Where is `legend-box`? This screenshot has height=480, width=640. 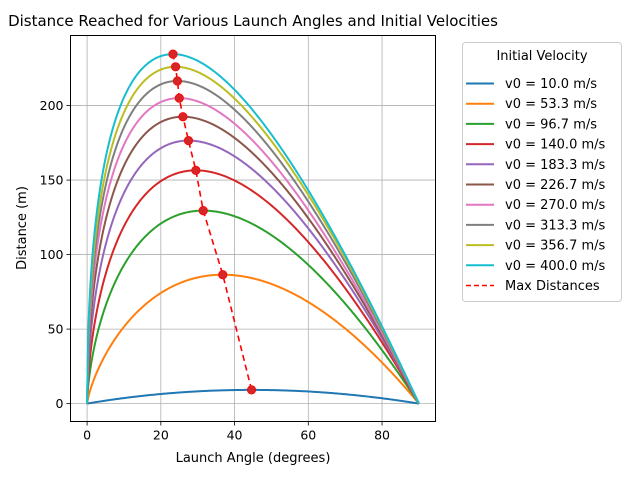
legend-box is located at coordinates (542, 172).